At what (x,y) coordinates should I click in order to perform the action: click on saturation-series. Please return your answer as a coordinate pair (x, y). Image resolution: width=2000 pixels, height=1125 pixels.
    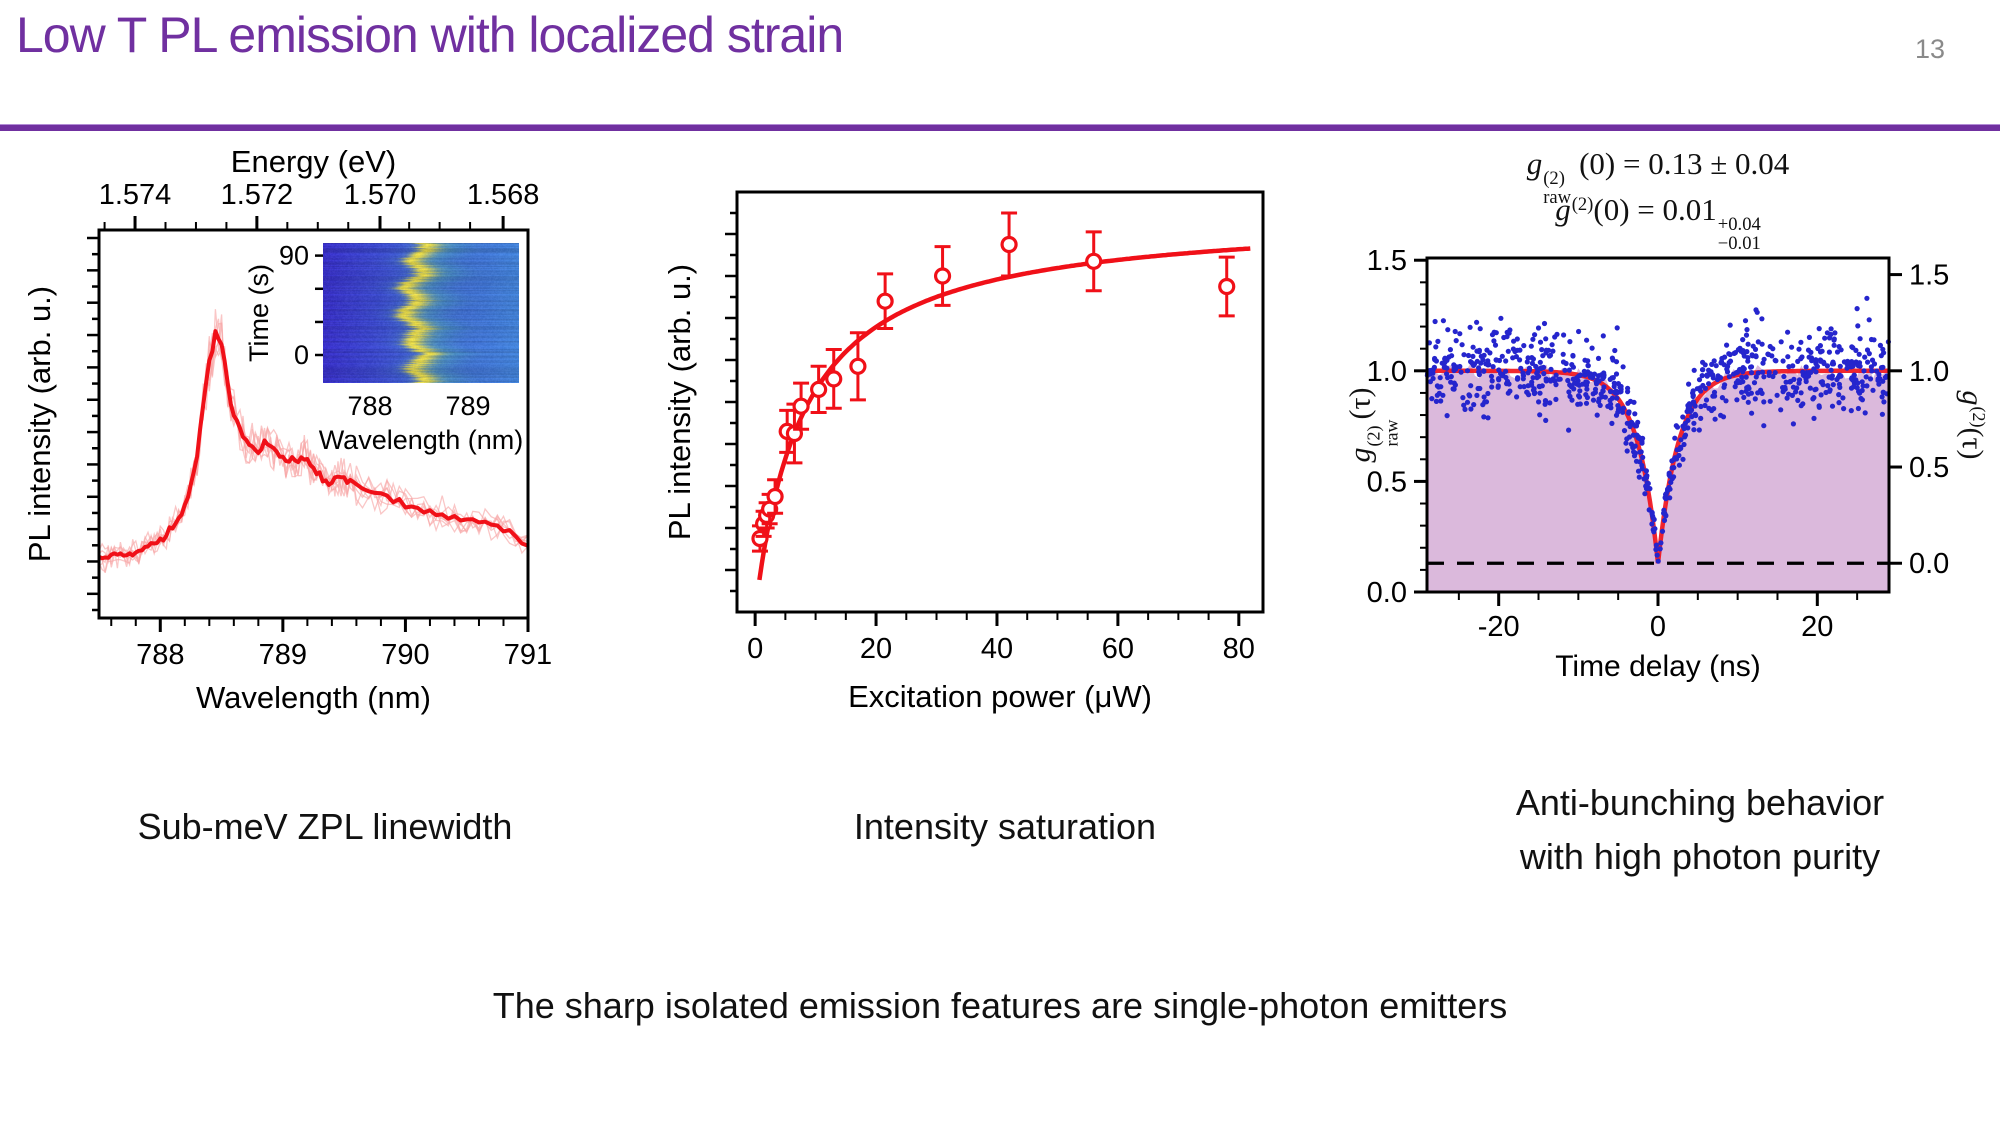
    Looking at the image, I should click on (1001, 396).